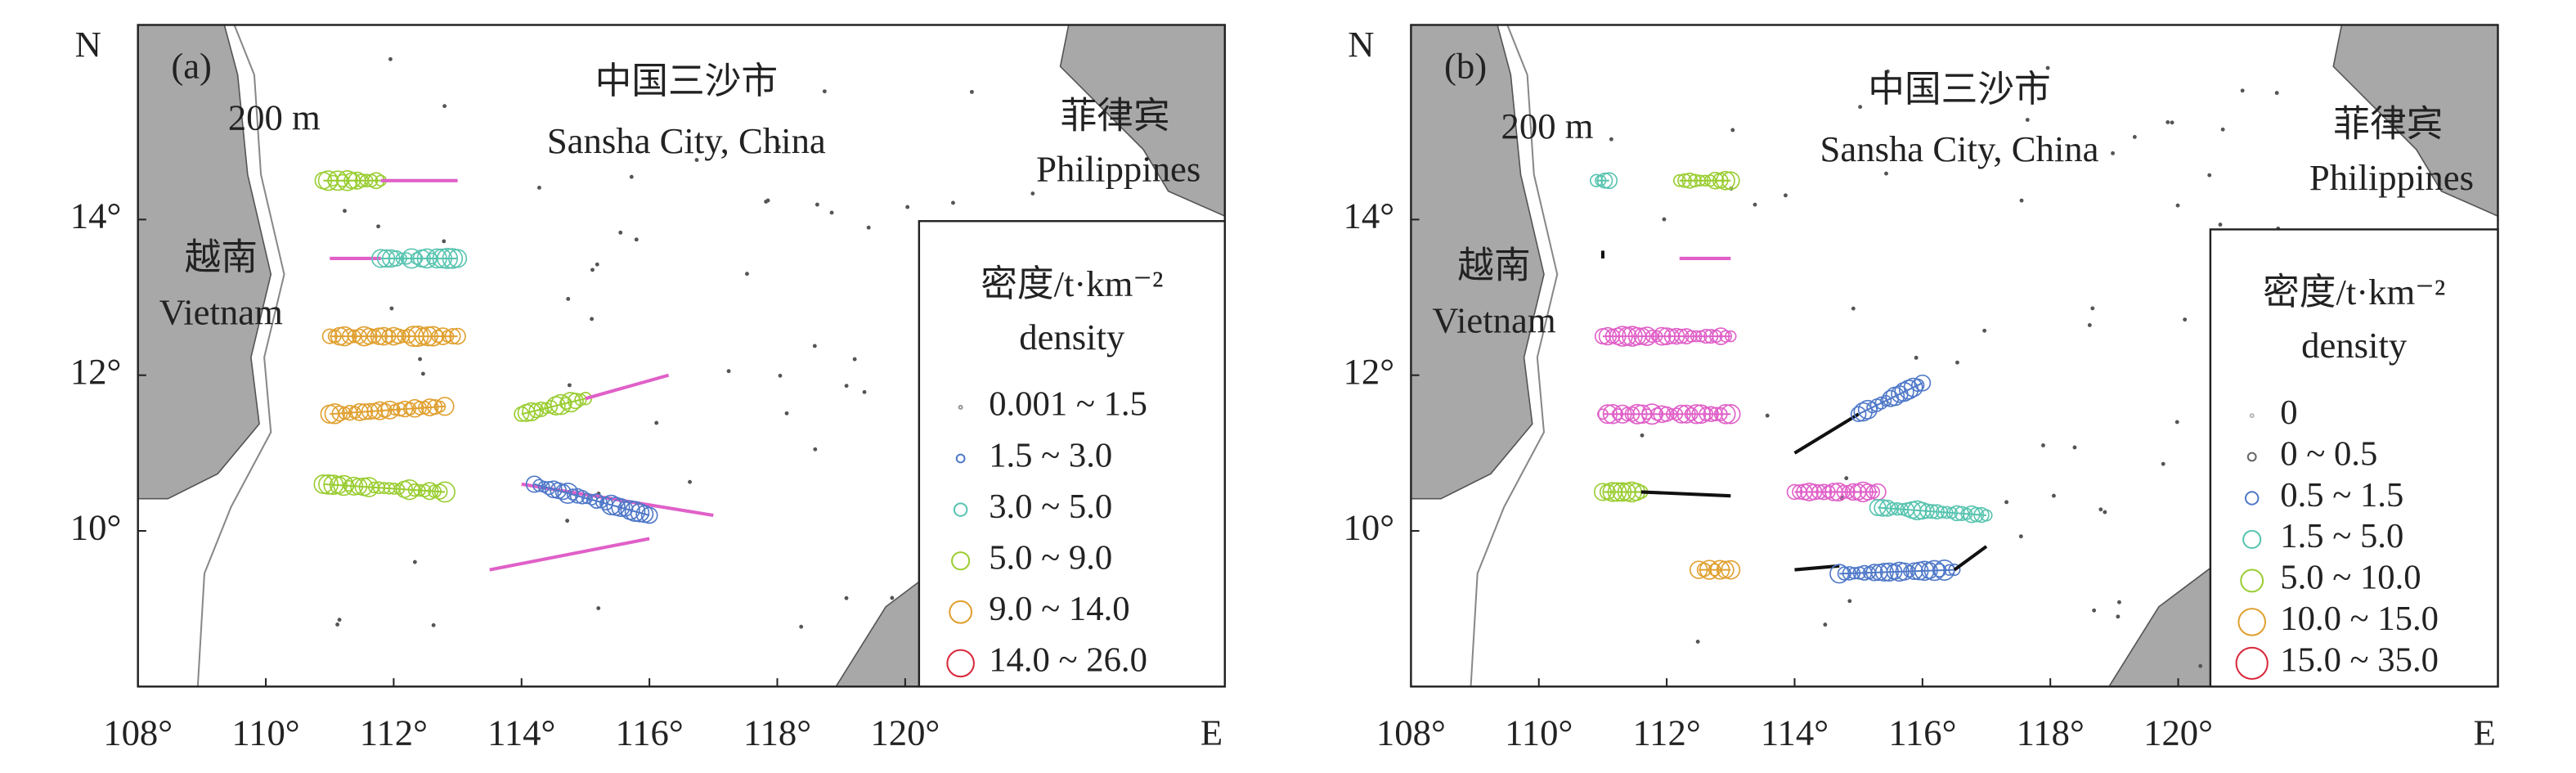 The image size is (2576, 773). I want to click on legend-label: 15.0 ~ 35.0, so click(2359, 661).